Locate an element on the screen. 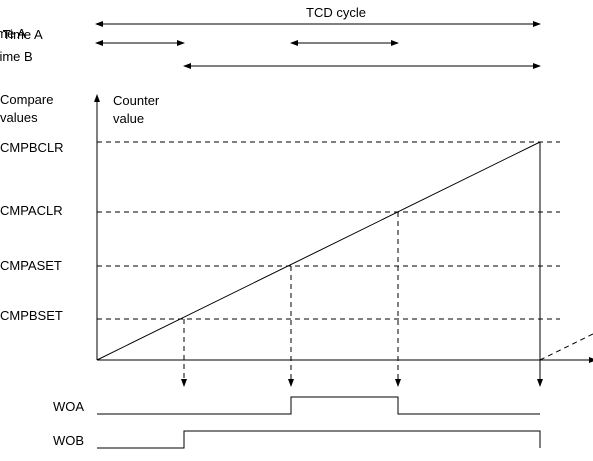 The image size is (593, 461). level-label: CMPASET is located at coordinates (31, 265).